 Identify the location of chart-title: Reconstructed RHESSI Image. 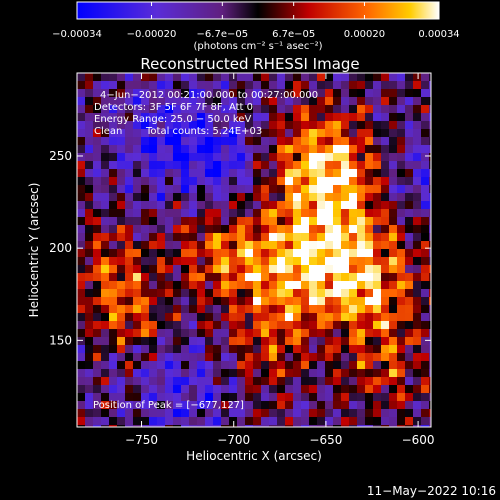
(249, 64).